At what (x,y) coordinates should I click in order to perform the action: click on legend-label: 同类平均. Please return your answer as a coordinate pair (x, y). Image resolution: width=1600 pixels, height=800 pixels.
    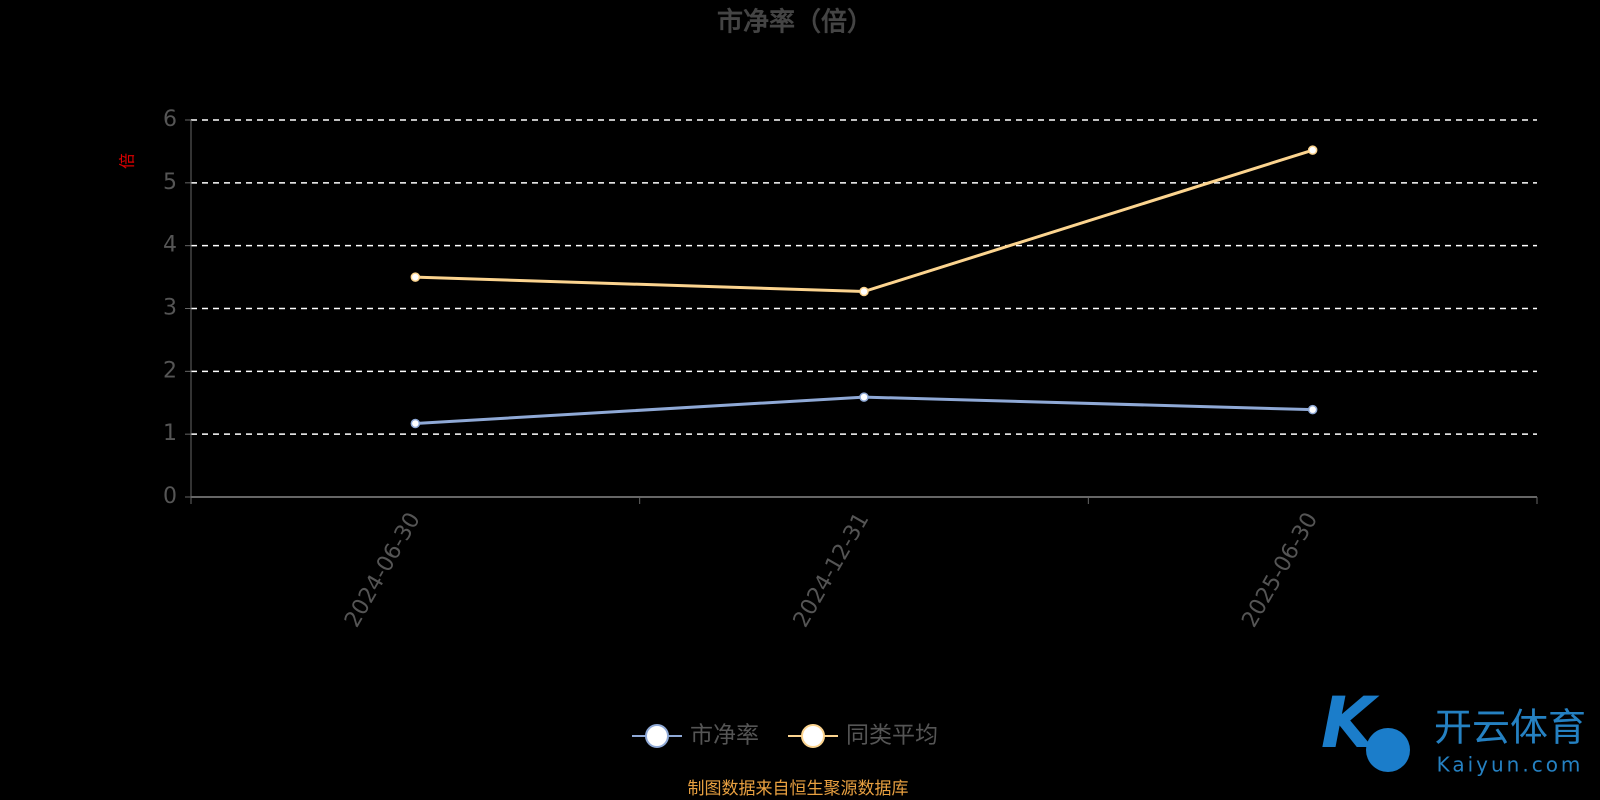
    Looking at the image, I should click on (892, 736).